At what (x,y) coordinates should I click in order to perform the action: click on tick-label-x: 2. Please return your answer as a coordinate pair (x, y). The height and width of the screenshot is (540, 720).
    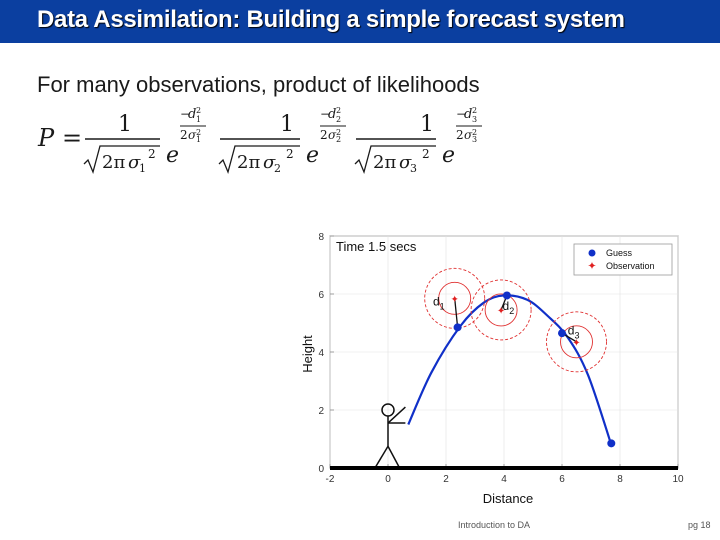
    Looking at the image, I should click on (446, 479).